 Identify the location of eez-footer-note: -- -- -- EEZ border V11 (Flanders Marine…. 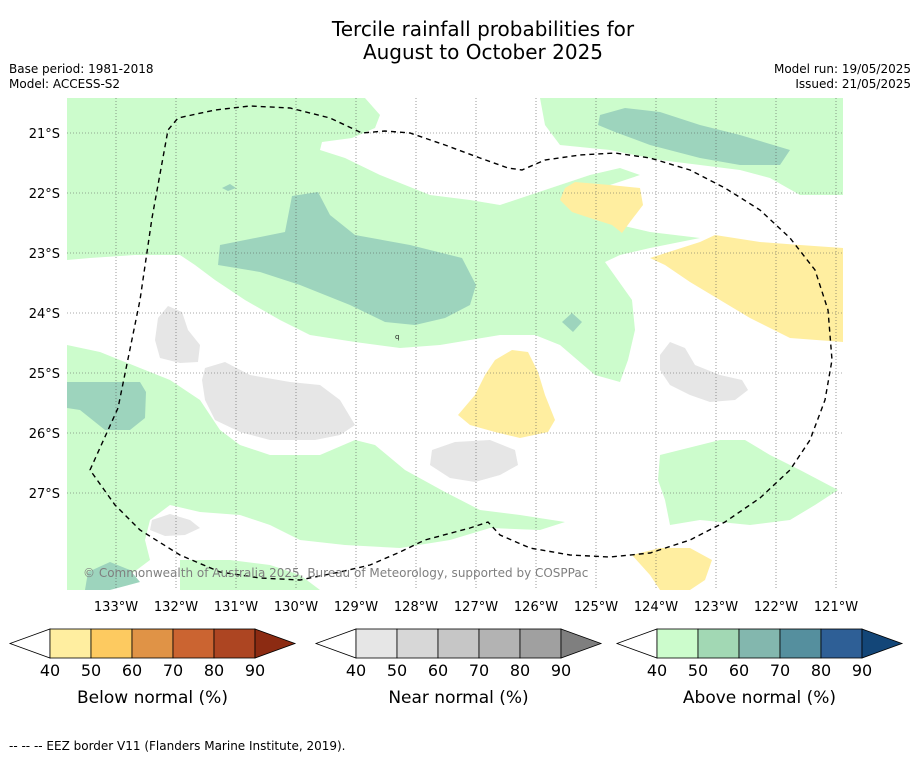
(177, 746).